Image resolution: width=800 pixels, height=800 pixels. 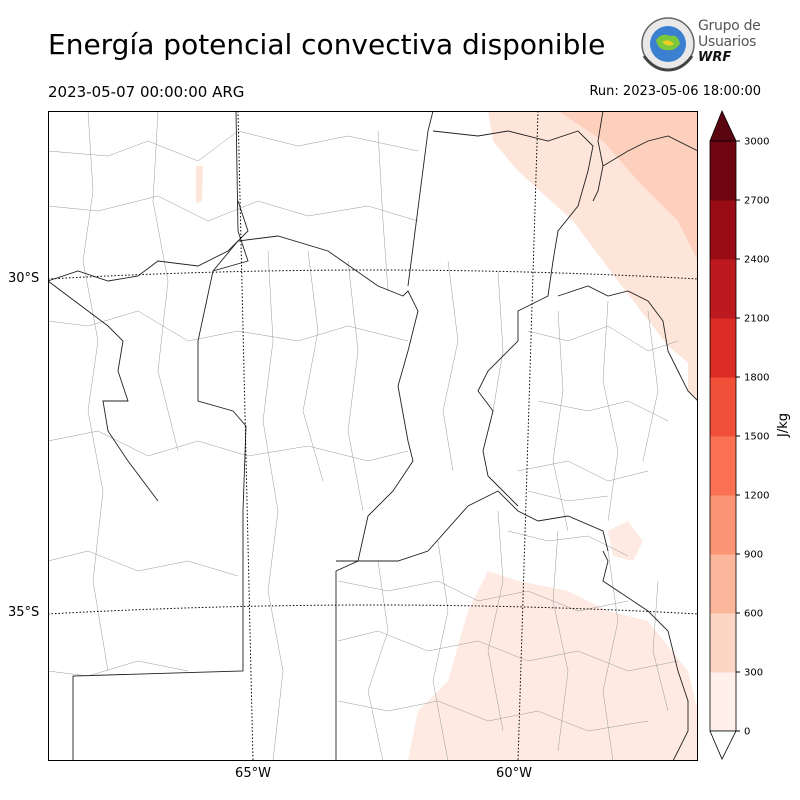 What do you see at coordinates (327, 44) in the screenshot?
I see `chart-title: Energía potencial convectiva disponible` at bounding box center [327, 44].